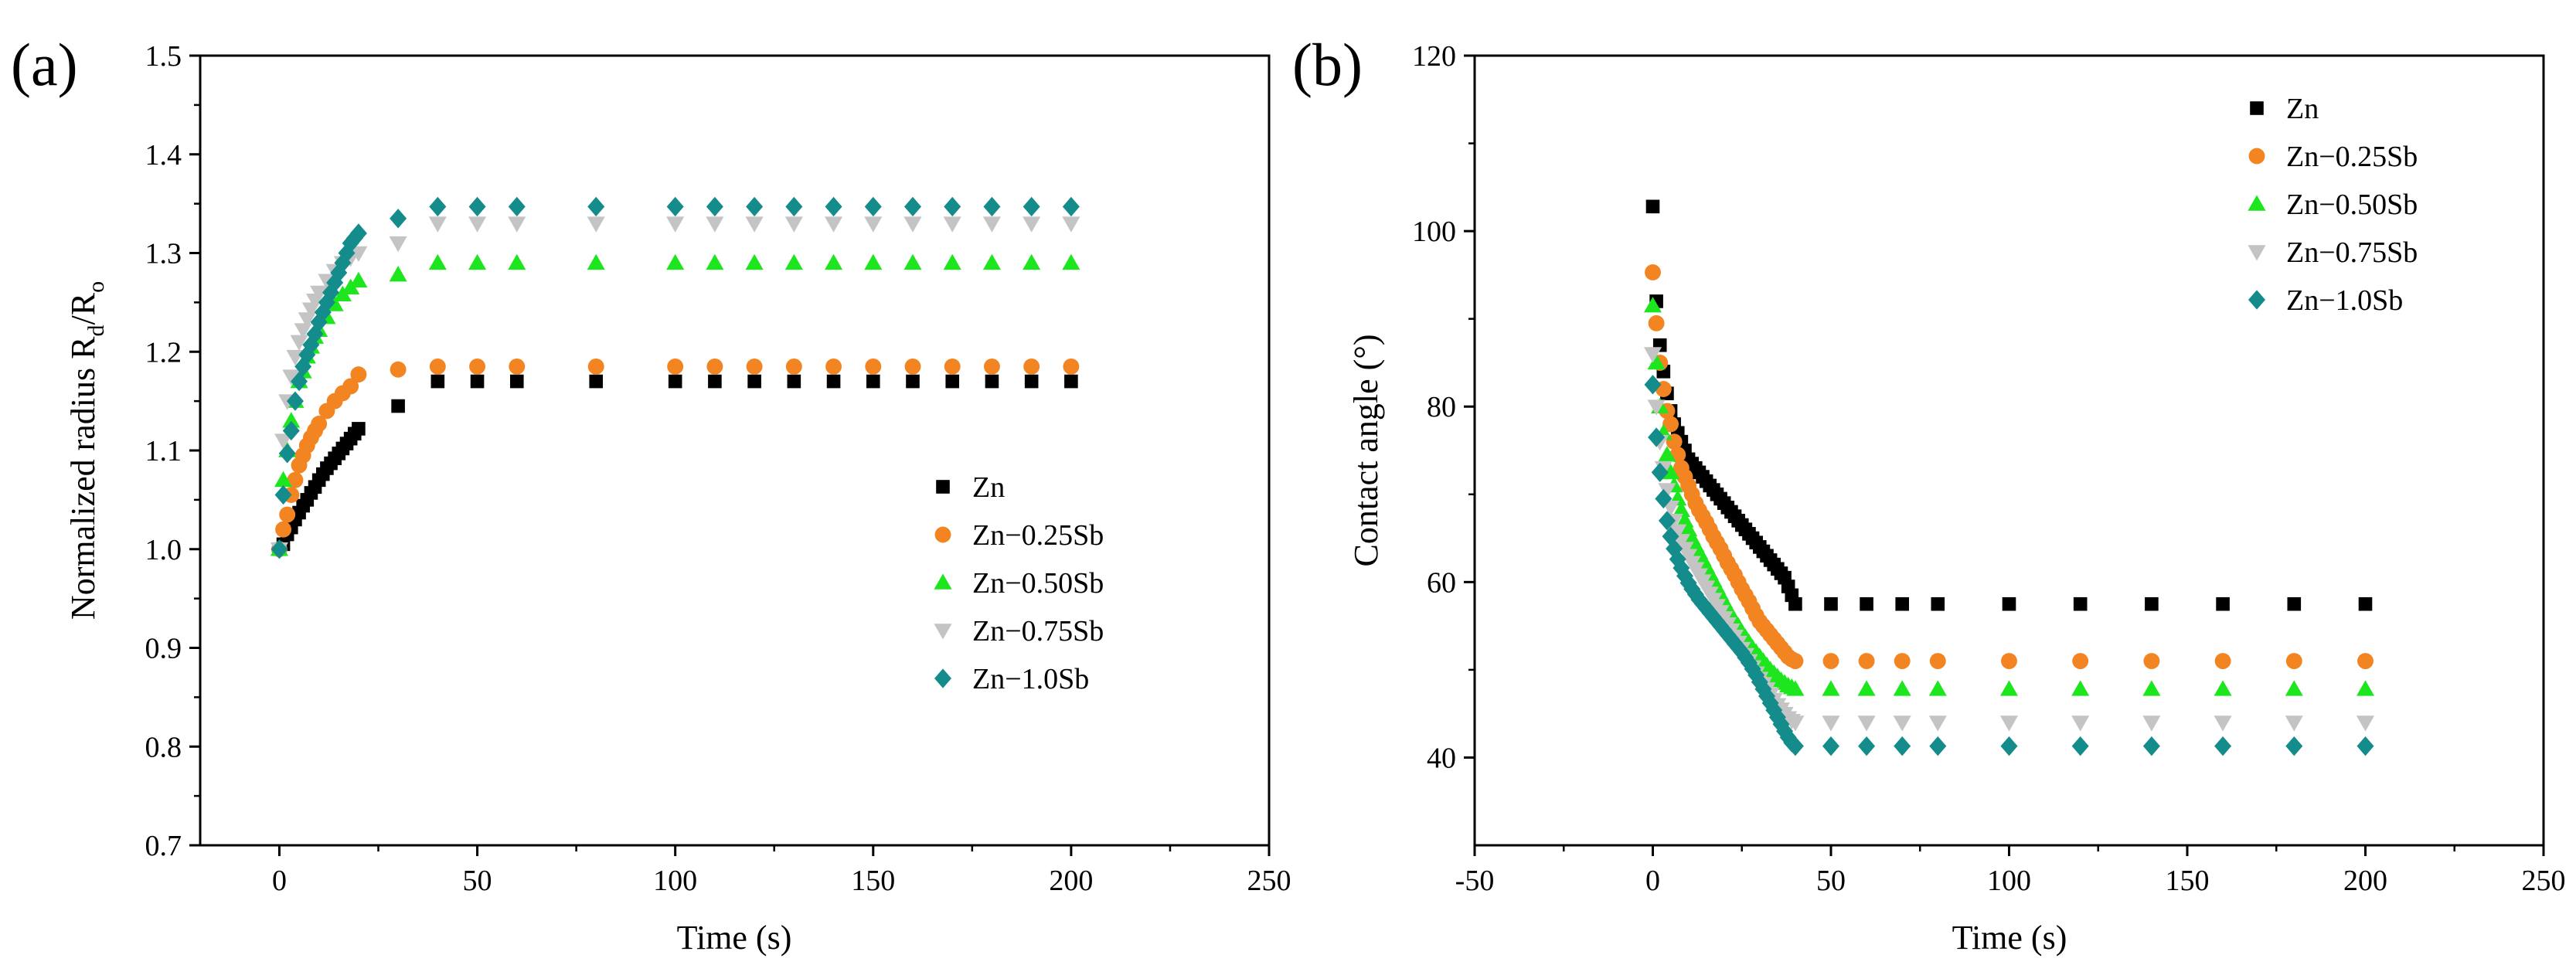 The height and width of the screenshot is (972, 2576). I want to click on panel-label-a: (a), so click(44, 64).